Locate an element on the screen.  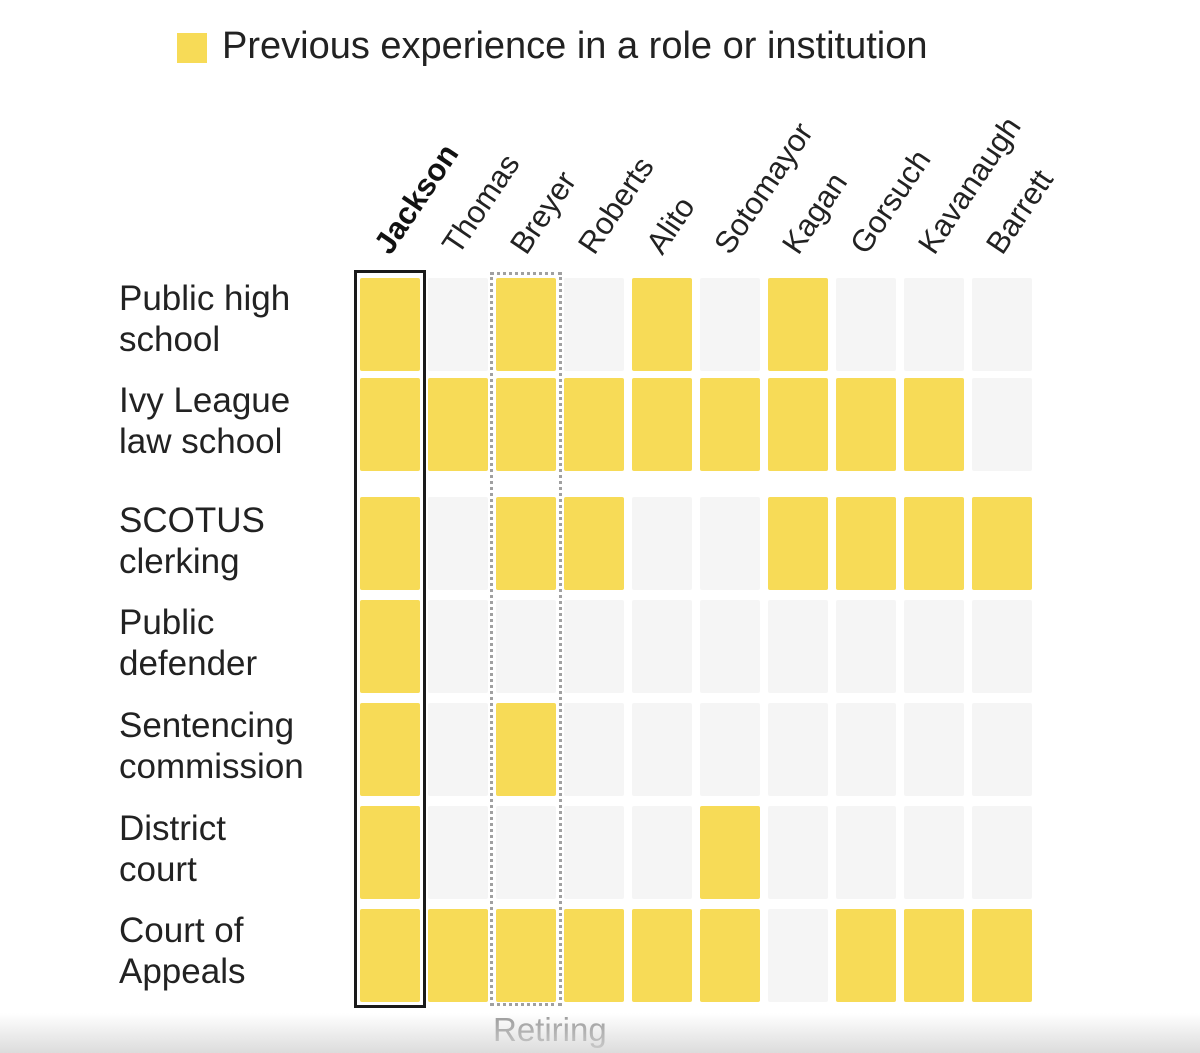
row-label-line: Court of is located at coordinates (181, 930).